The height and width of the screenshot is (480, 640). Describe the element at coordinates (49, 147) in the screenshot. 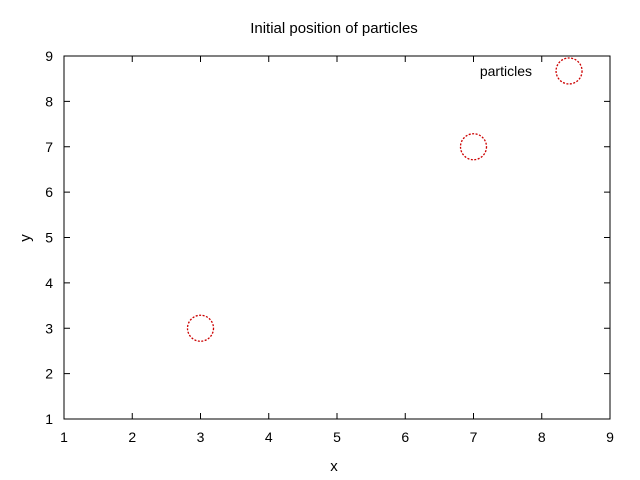

I see `y-tick-label: 7` at that location.